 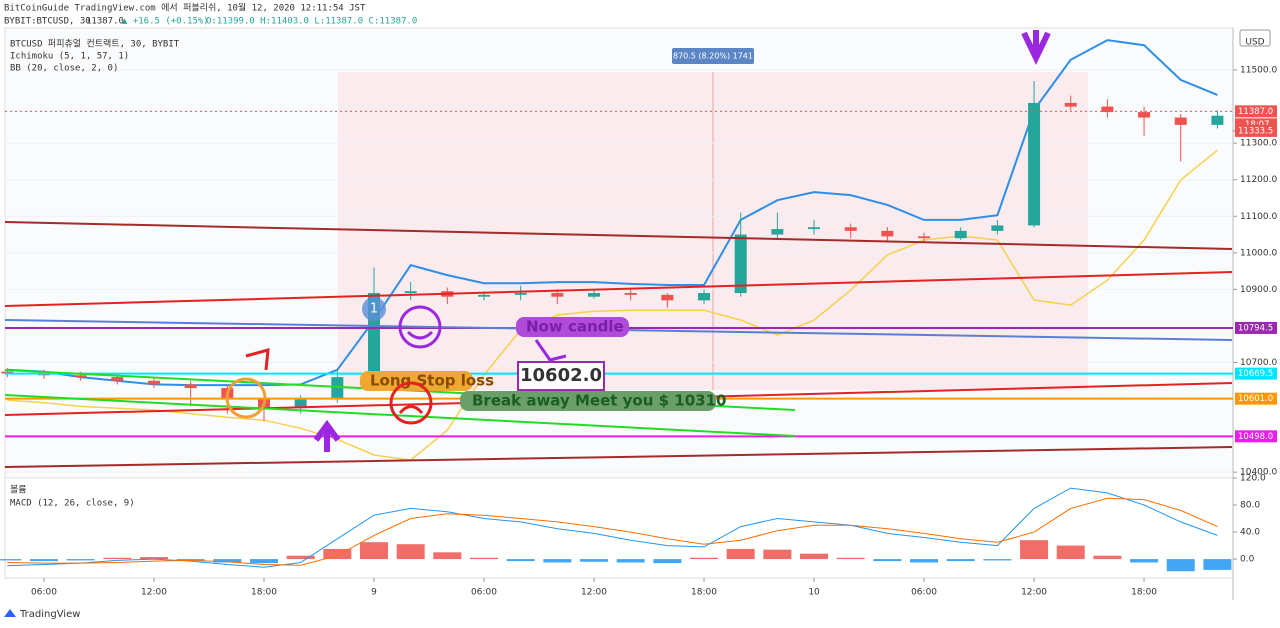 I want to click on legend-indicator: BB (20, close, 2, 0), so click(x=64, y=69).